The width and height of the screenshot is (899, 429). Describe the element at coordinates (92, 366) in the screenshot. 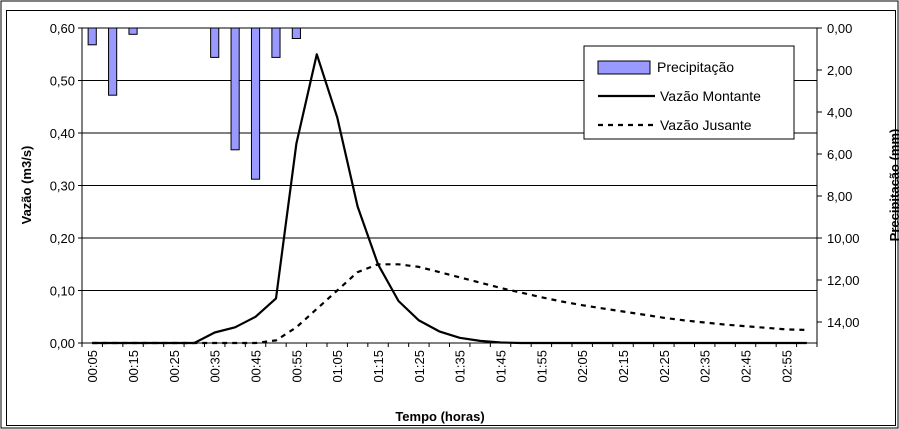

I see `x-tick-label: 00:05` at that location.